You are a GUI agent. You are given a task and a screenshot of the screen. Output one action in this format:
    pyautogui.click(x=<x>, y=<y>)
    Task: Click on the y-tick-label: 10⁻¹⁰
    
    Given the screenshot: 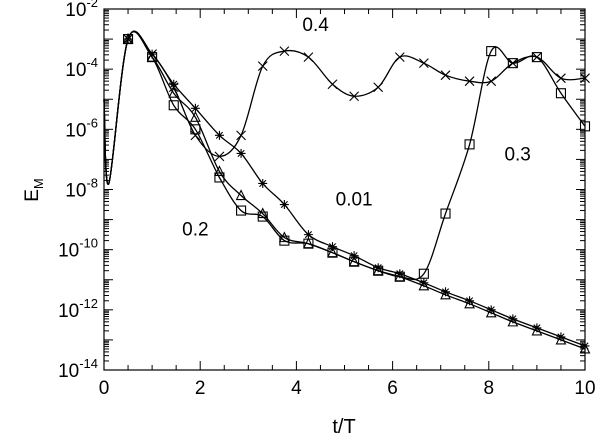 What is the action you would take?
    pyautogui.click(x=78, y=249)
    